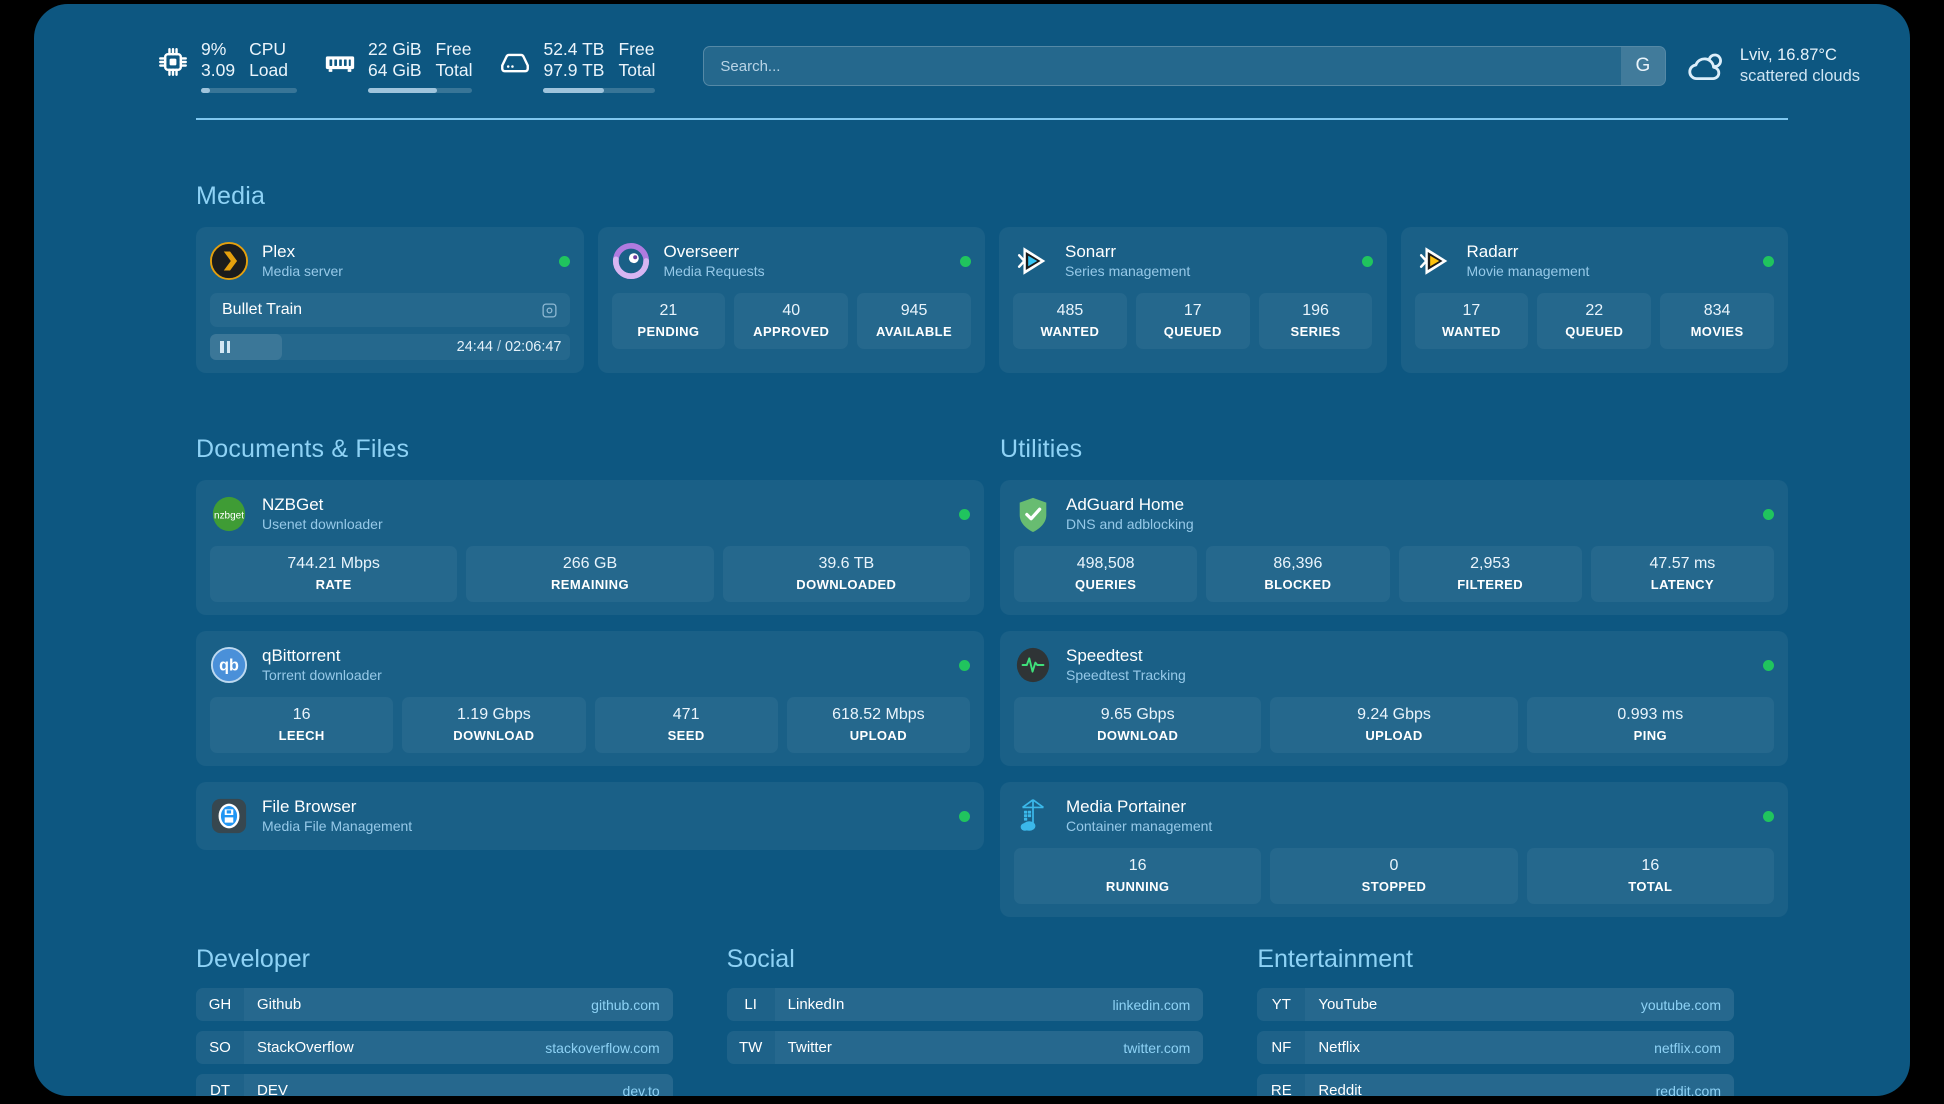  I want to click on stat-value: 40, so click(791, 310).